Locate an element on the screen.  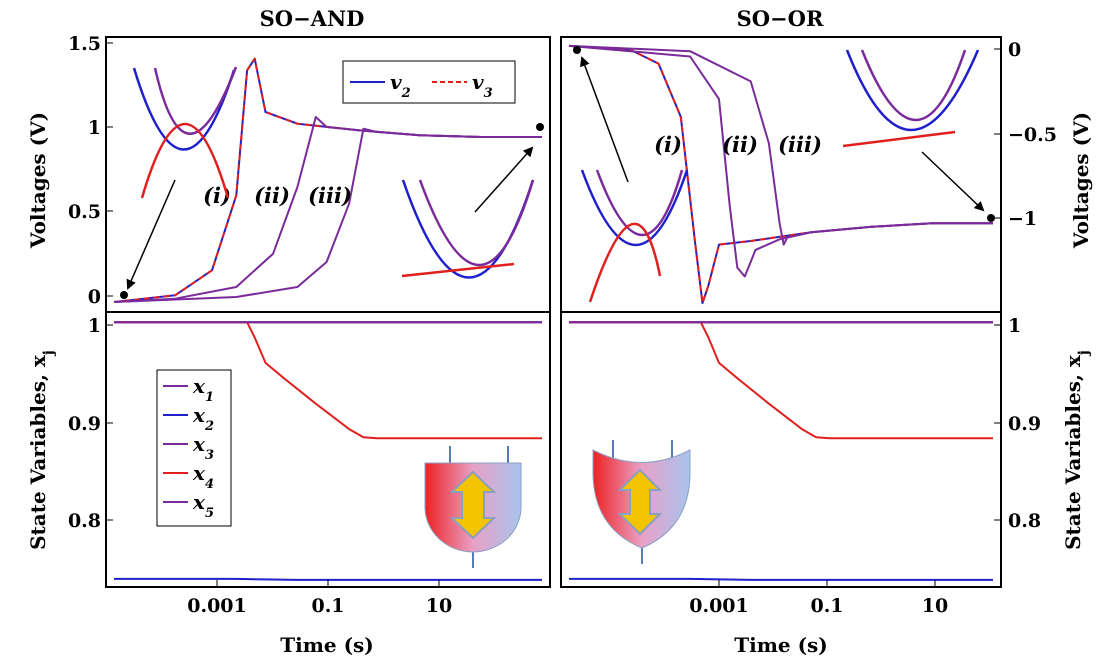
and-voltage-yticks: 0 0.5 1 1.5 is located at coordinates (90, 170).